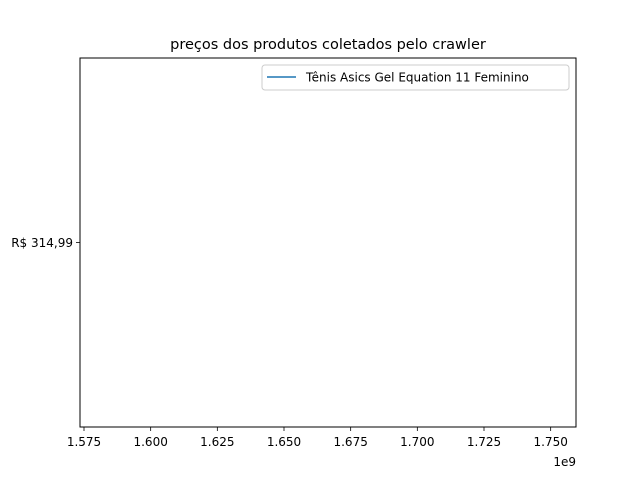  I want to click on x-tick-label: 1.675, so click(350, 442).